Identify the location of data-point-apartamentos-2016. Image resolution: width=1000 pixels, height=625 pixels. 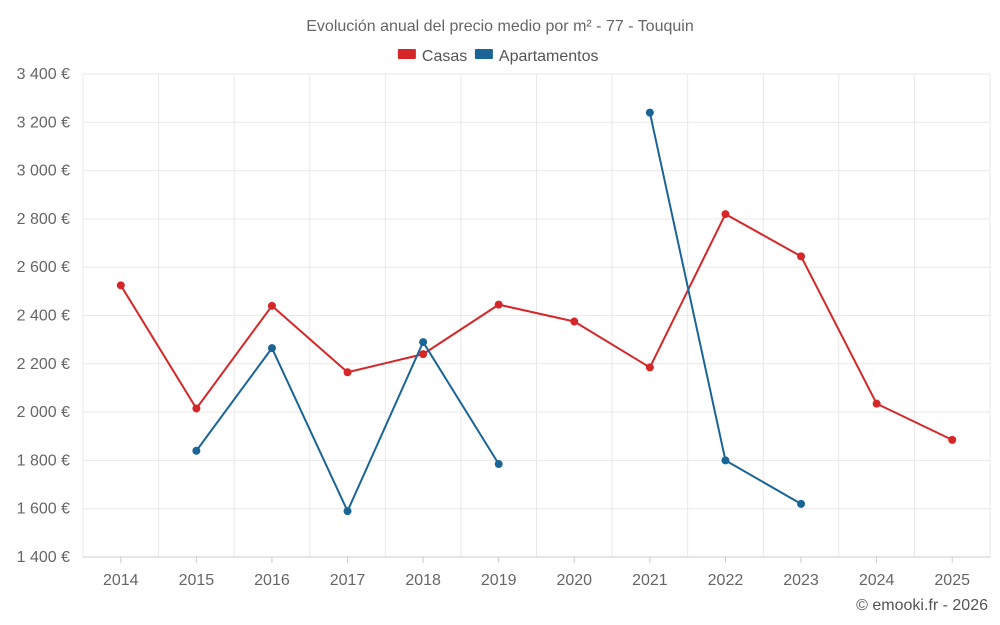
(271, 348).